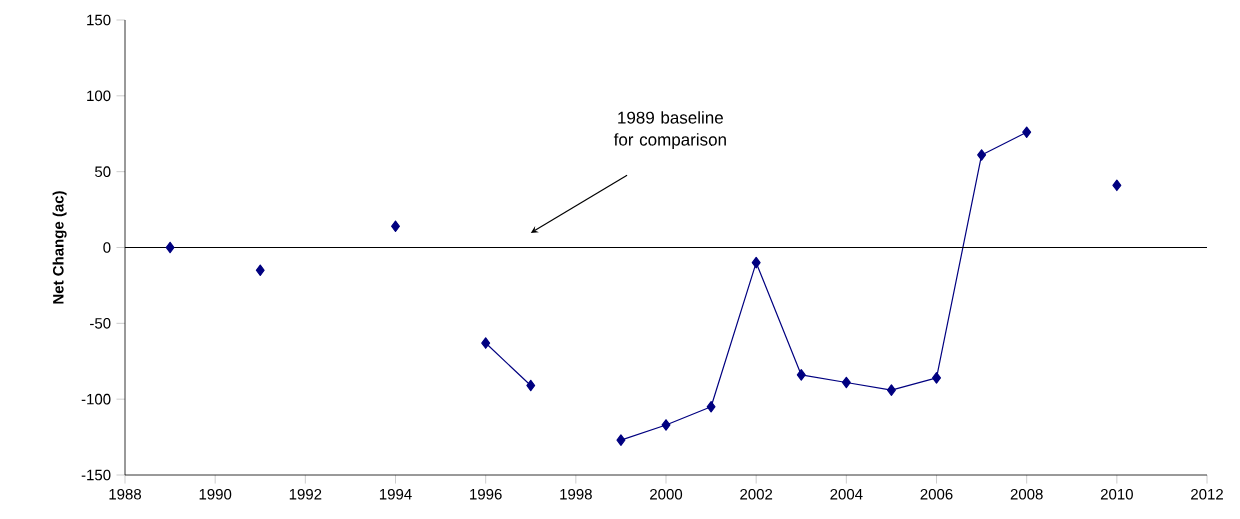 The width and height of the screenshot is (1240, 519). What do you see at coordinates (125, 494) in the screenshot?
I see `x-tick-label: 1988` at bounding box center [125, 494].